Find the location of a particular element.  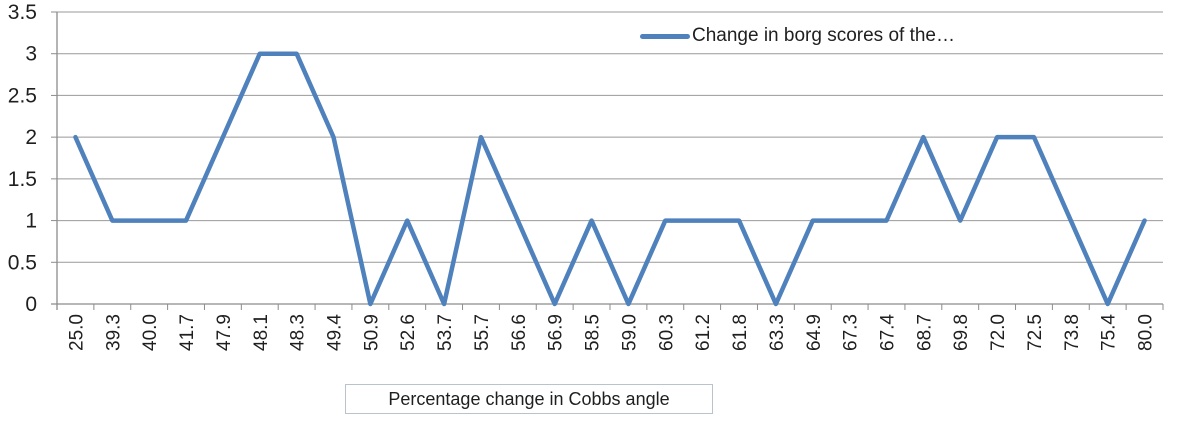

x-tick-label: 49.4 is located at coordinates (335, 332).